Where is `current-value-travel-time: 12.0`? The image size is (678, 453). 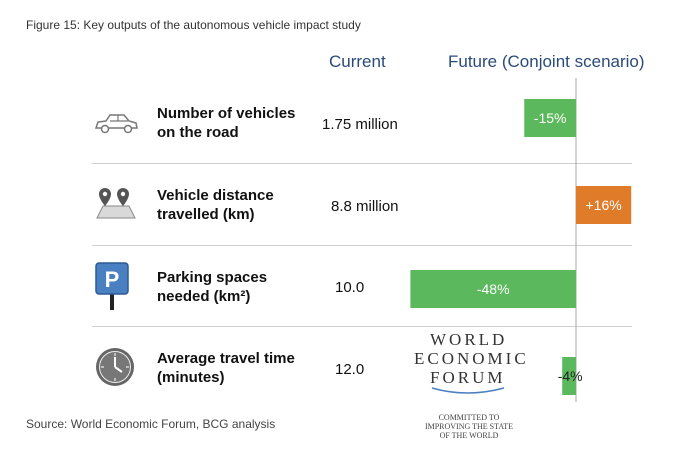
current-value-travel-time: 12.0 is located at coordinates (350, 369).